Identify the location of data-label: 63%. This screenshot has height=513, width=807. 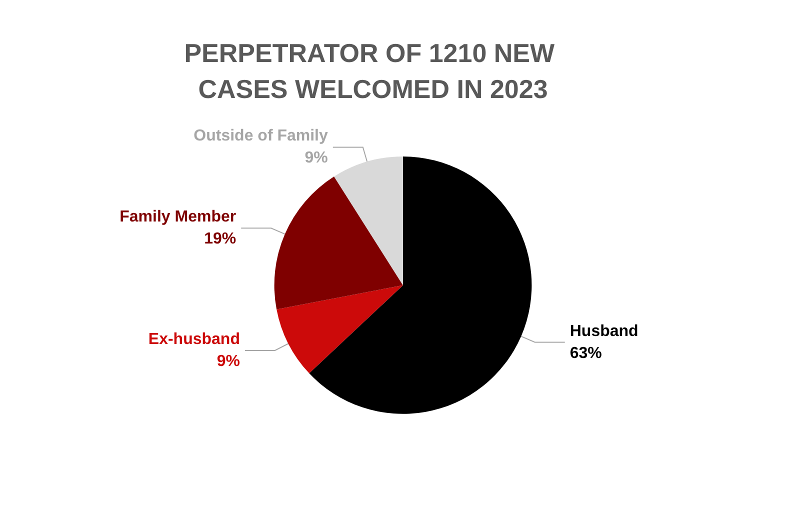
(586, 353).